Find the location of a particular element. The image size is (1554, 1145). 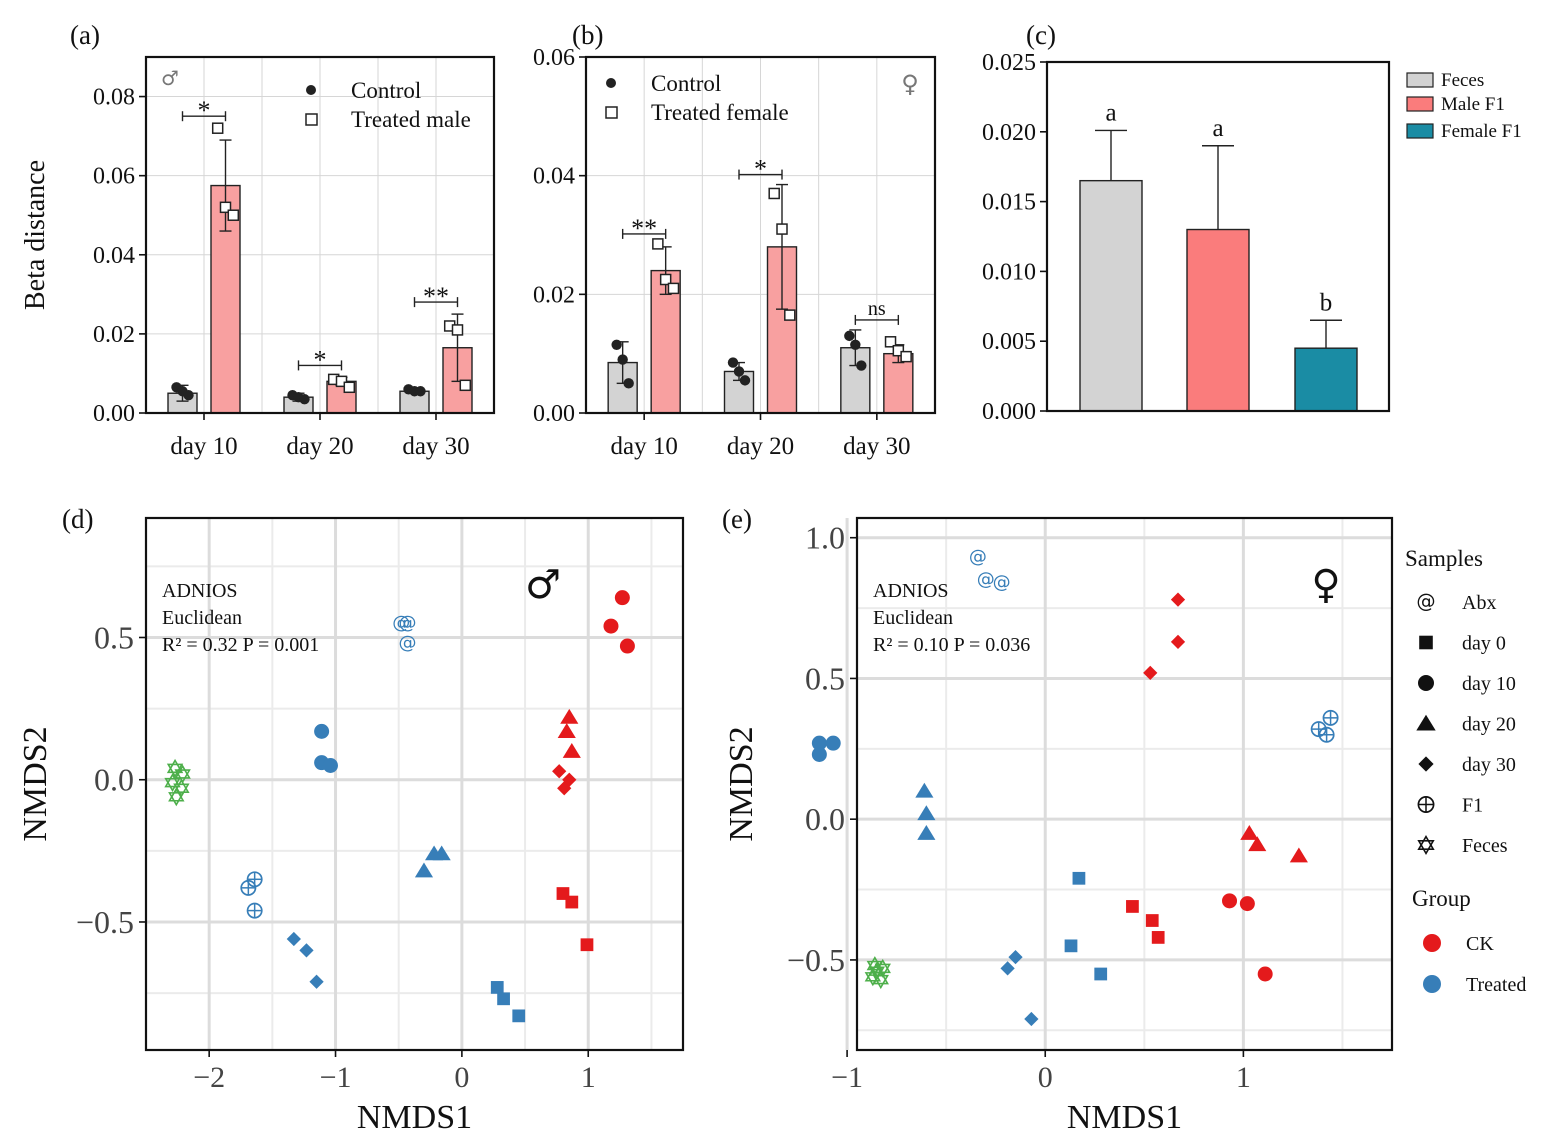

panel-label-e: (e) is located at coordinates (737, 519).